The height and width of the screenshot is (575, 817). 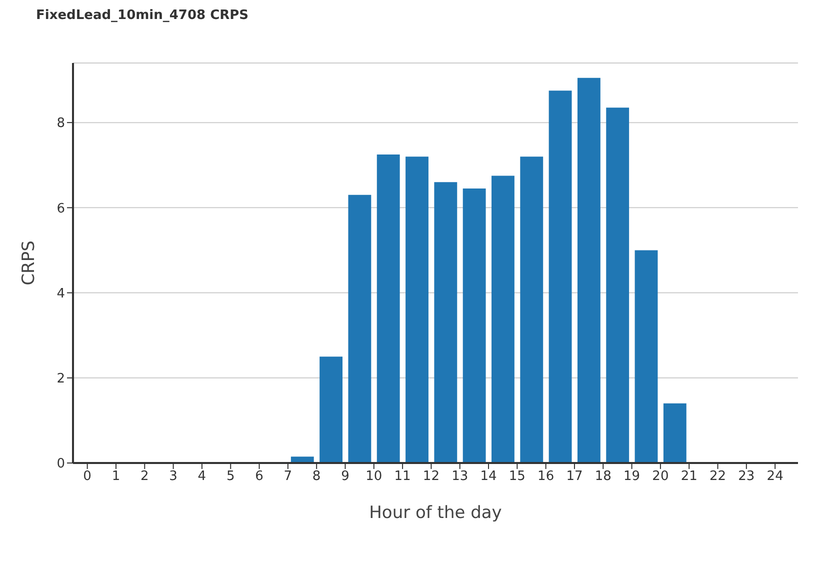 I want to click on x-tick-label: 8, so click(x=316, y=476).